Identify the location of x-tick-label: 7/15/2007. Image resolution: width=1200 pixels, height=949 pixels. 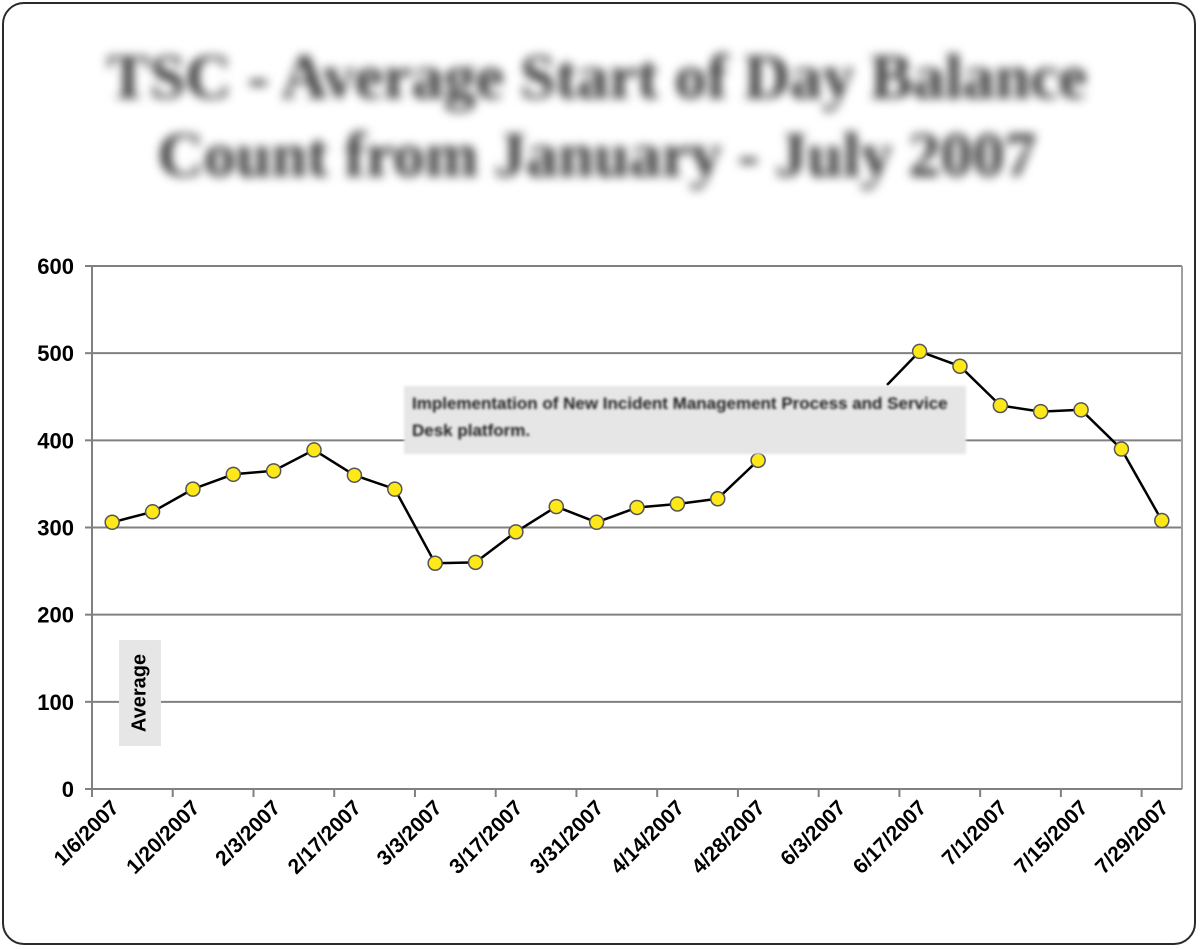
(1051, 837).